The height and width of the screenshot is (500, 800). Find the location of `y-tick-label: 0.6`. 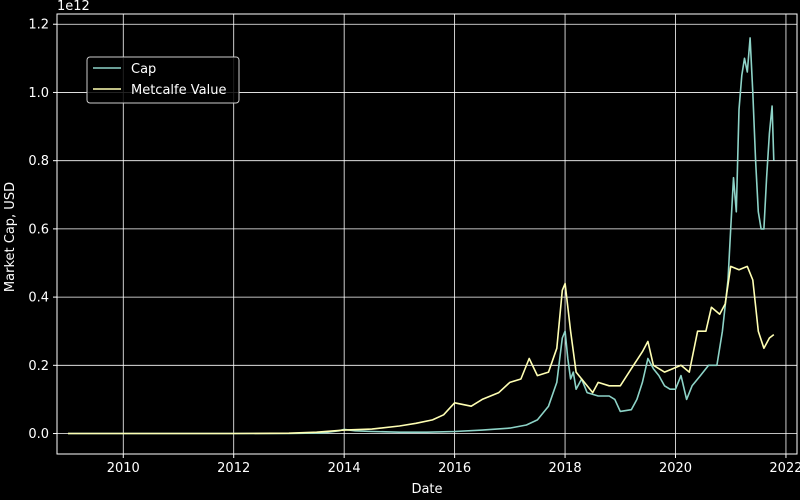

y-tick-label: 0.6 is located at coordinates (38, 229).